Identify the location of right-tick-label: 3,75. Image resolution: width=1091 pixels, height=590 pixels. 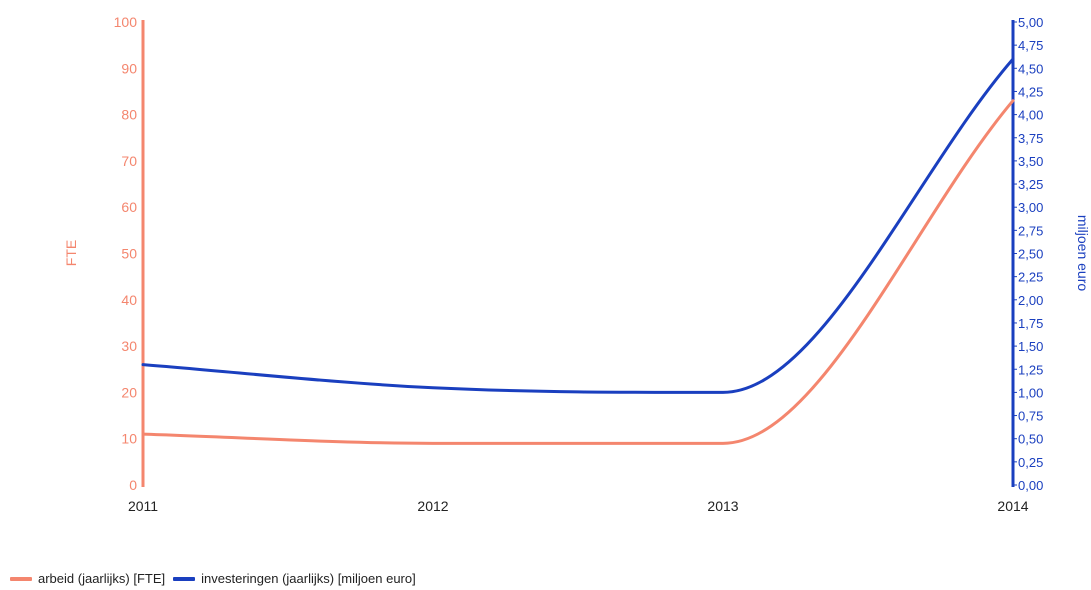
(1030, 138).